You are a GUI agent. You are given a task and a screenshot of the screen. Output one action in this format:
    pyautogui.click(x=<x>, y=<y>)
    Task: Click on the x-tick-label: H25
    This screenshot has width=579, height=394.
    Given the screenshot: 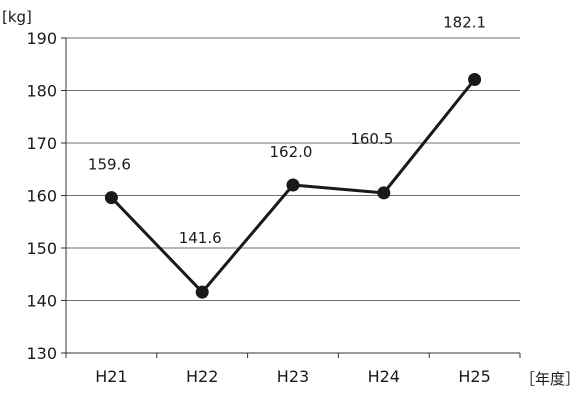 What is the action you would take?
    pyautogui.click(x=474, y=376)
    